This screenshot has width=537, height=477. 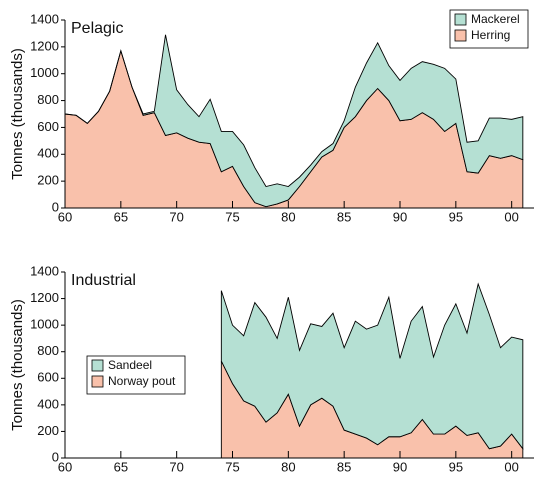 What do you see at coordinates (97, 28) in the screenshot?
I see `panel-title: Pelagic` at bounding box center [97, 28].